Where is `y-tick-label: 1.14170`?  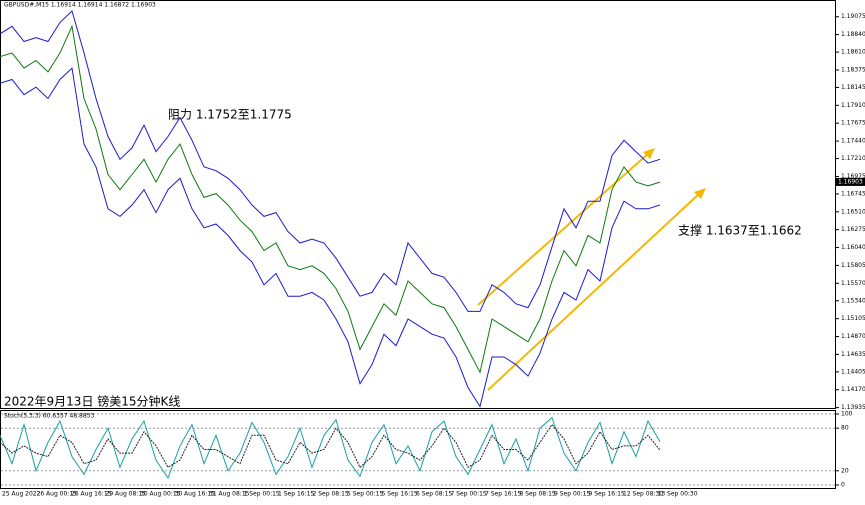 y-tick-label: 1.14170 is located at coordinates (853, 389).